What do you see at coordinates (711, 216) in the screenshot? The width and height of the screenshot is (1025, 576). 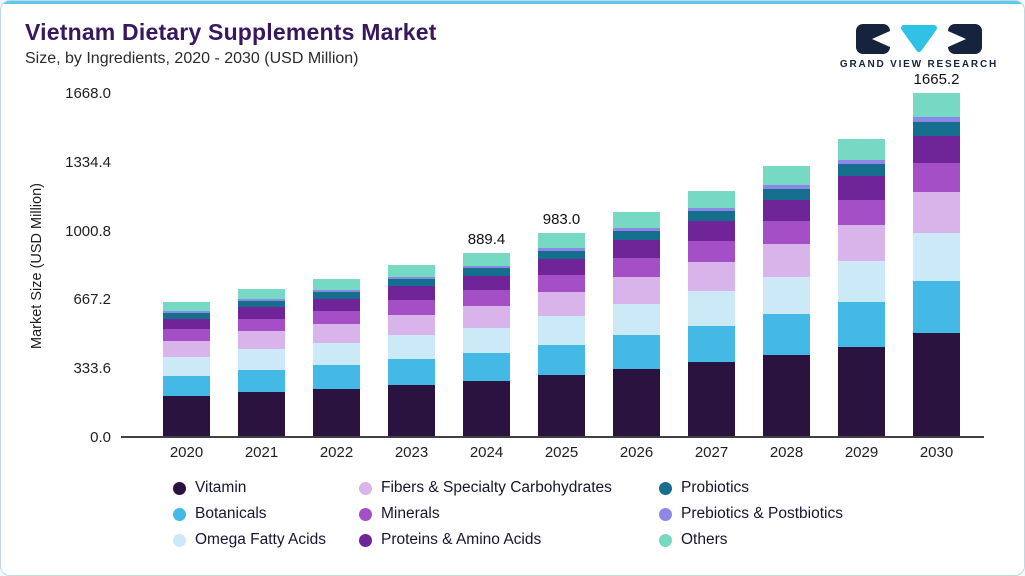 I see `bar-2027-segment-probiotics` at bounding box center [711, 216].